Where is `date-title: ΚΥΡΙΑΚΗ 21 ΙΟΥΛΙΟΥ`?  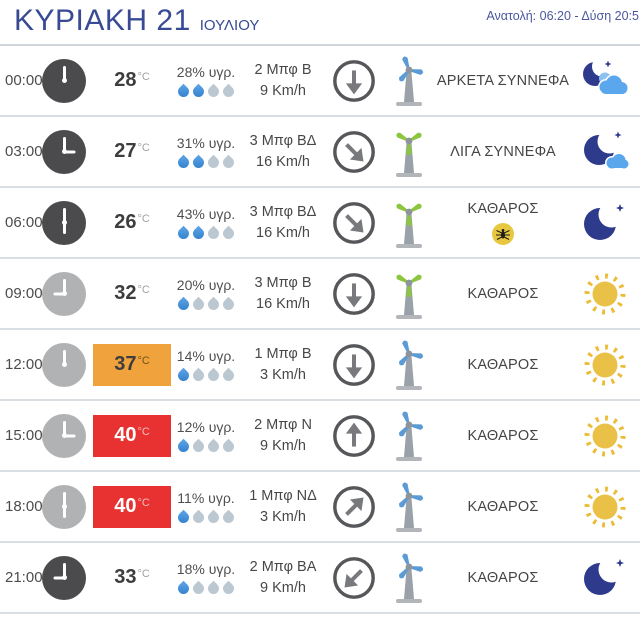
date-title: ΚΥΡΙΑΚΗ 21 ΙΟΥΛΙΟΥ is located at coordinates (136, 21).